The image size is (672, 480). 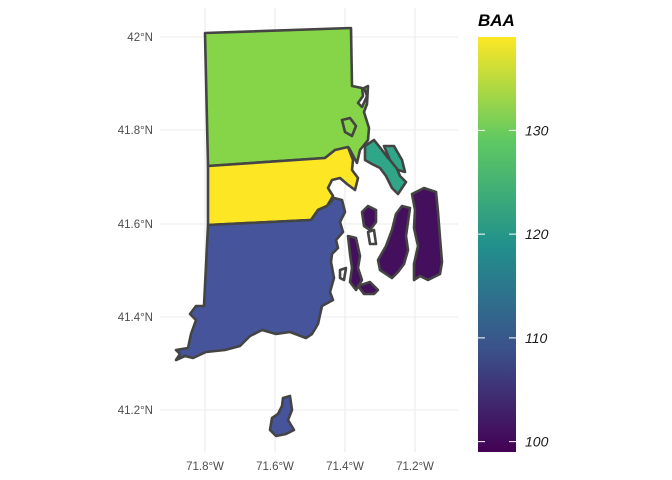 I want to click on county-newport-east, so click(x=427, y=234).